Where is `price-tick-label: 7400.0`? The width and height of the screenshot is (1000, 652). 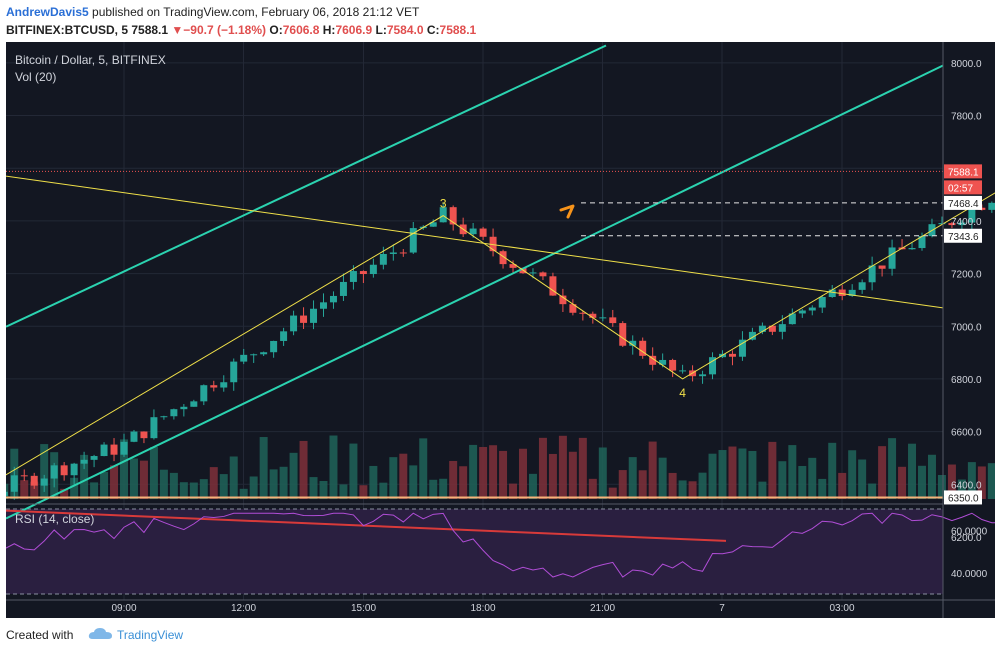
price-tick-label: 7400.0 is located at coordinates (966, 222).